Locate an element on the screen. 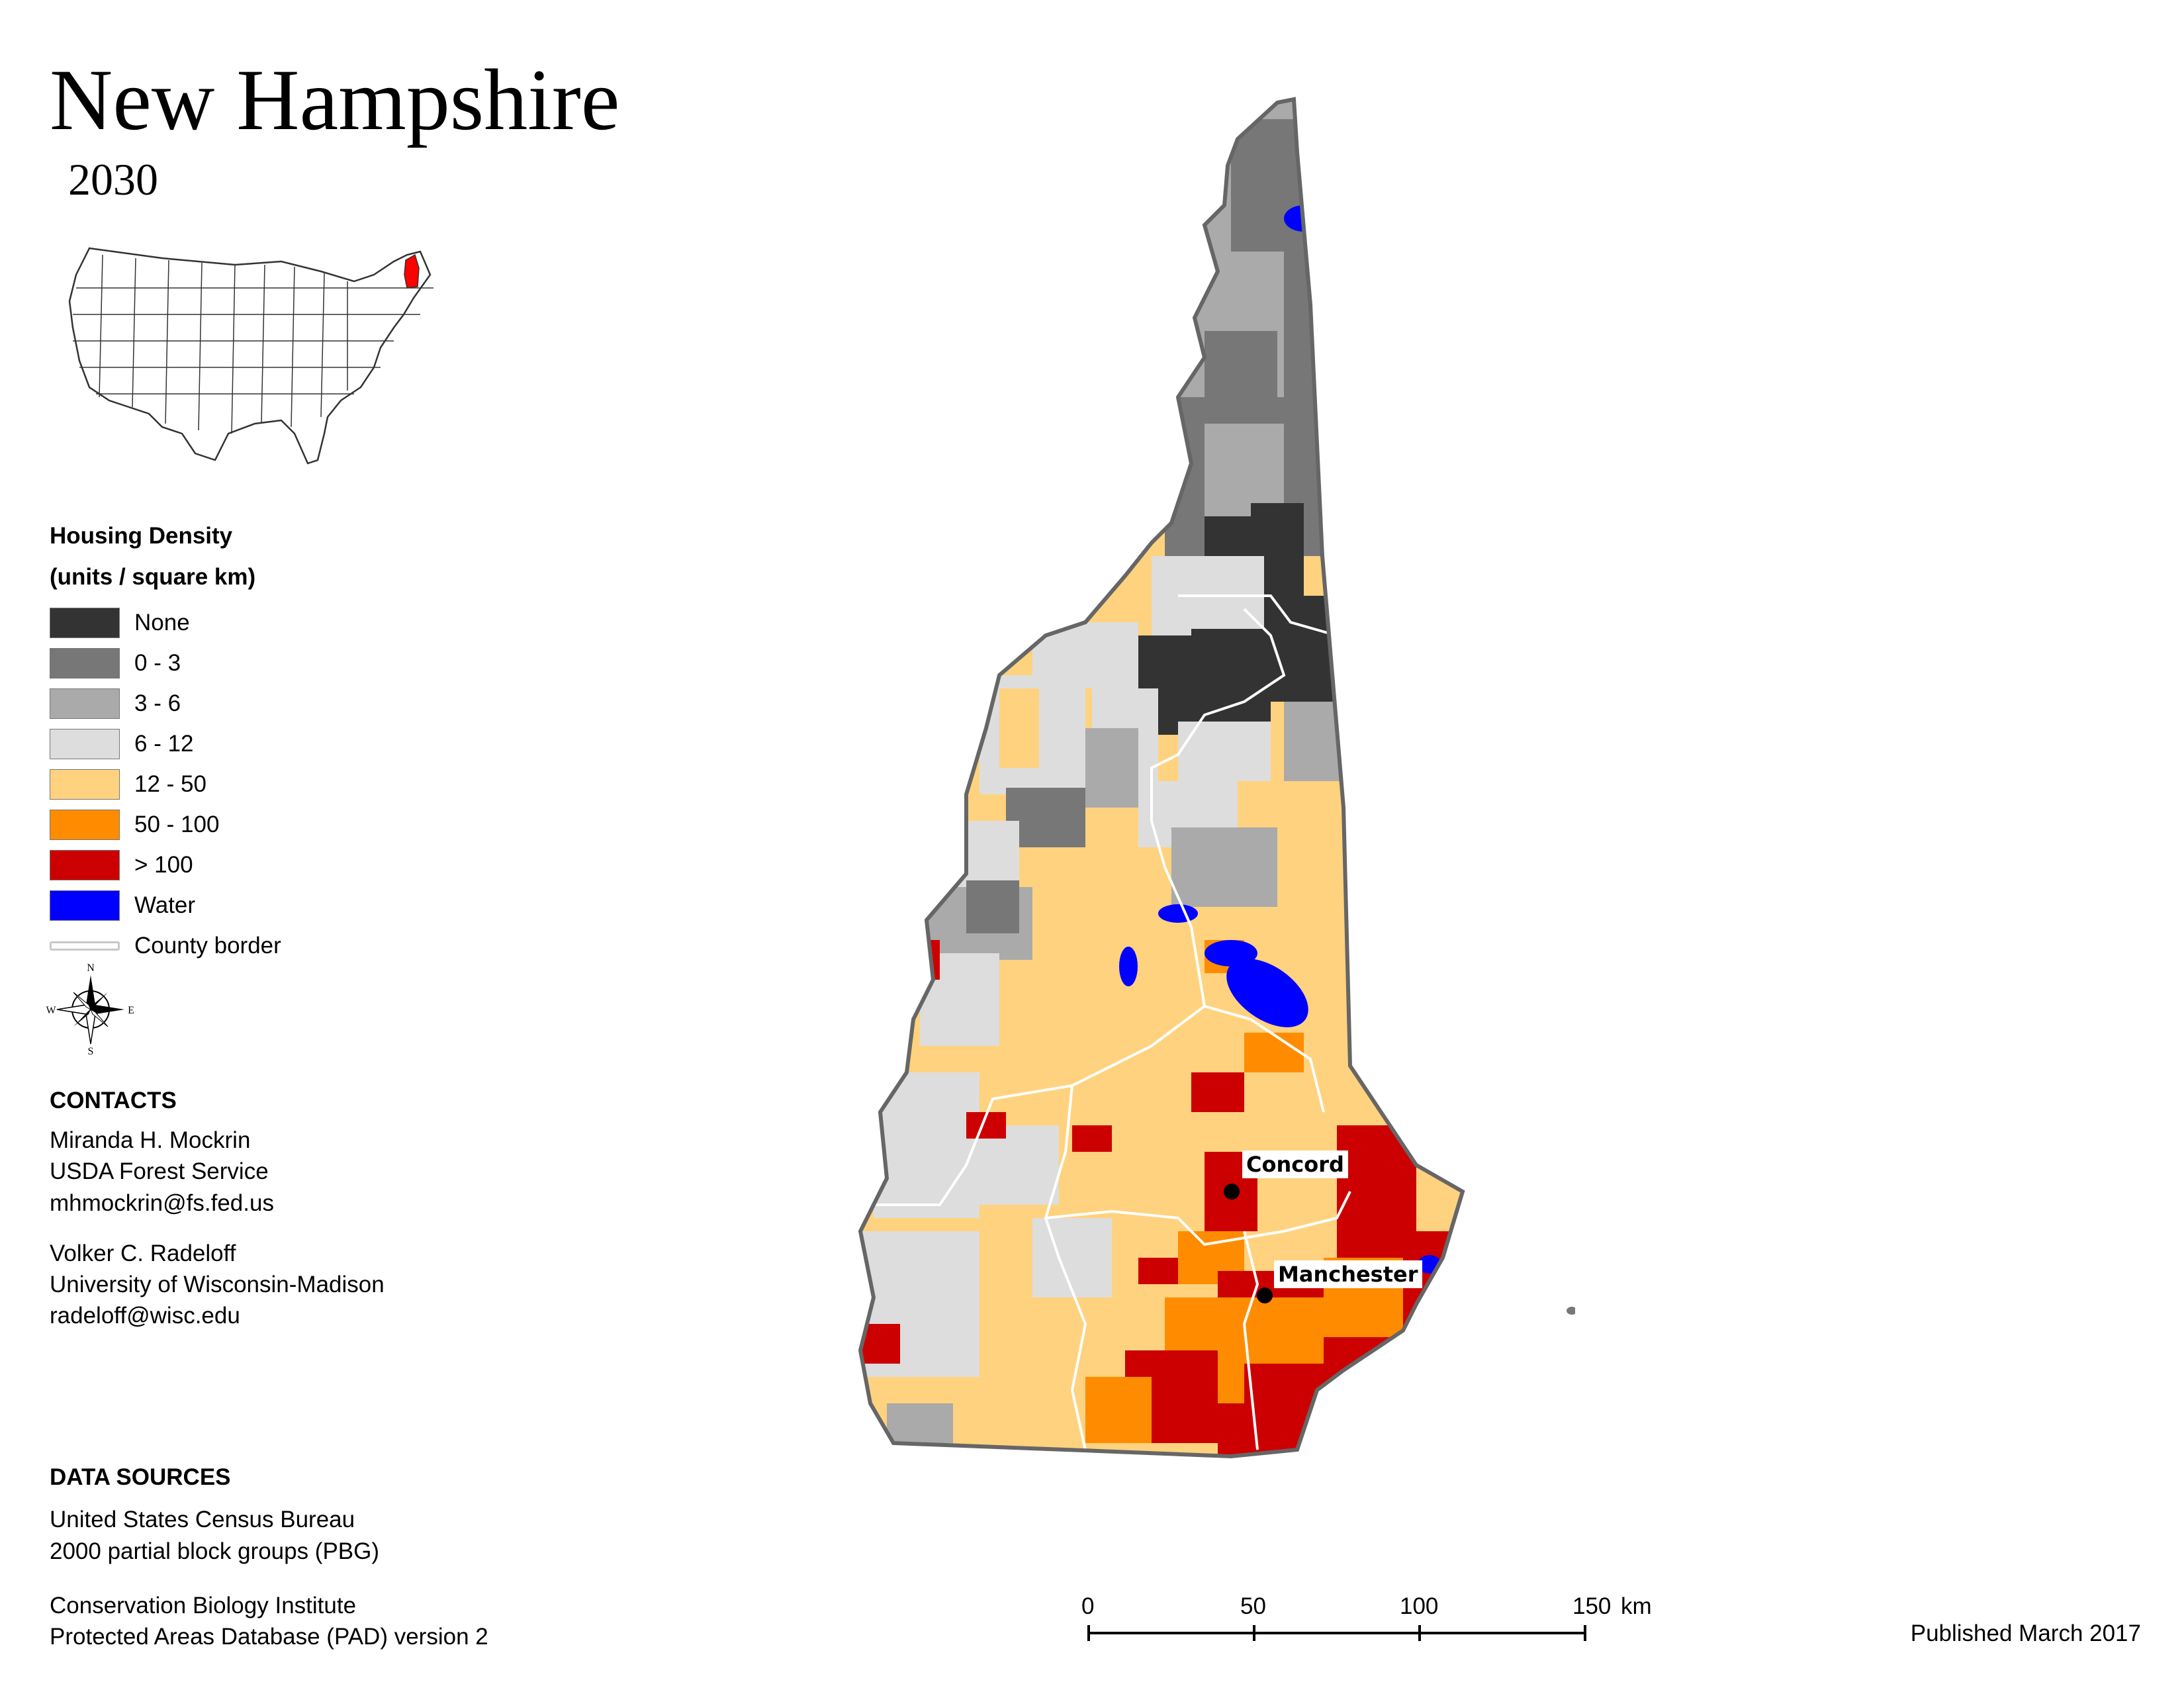 The width and height of the screenshot is (2184, 1688). city-label-manchester: Manchester is located at coordinates (1348, 1274).